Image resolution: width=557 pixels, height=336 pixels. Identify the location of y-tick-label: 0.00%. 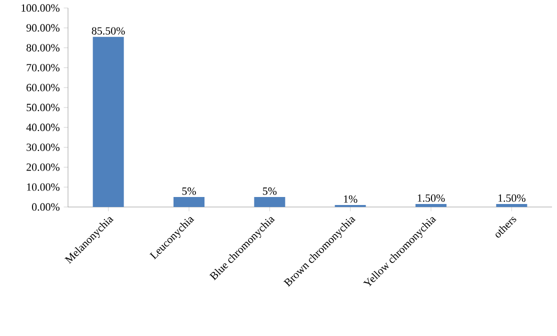
(46, 207).